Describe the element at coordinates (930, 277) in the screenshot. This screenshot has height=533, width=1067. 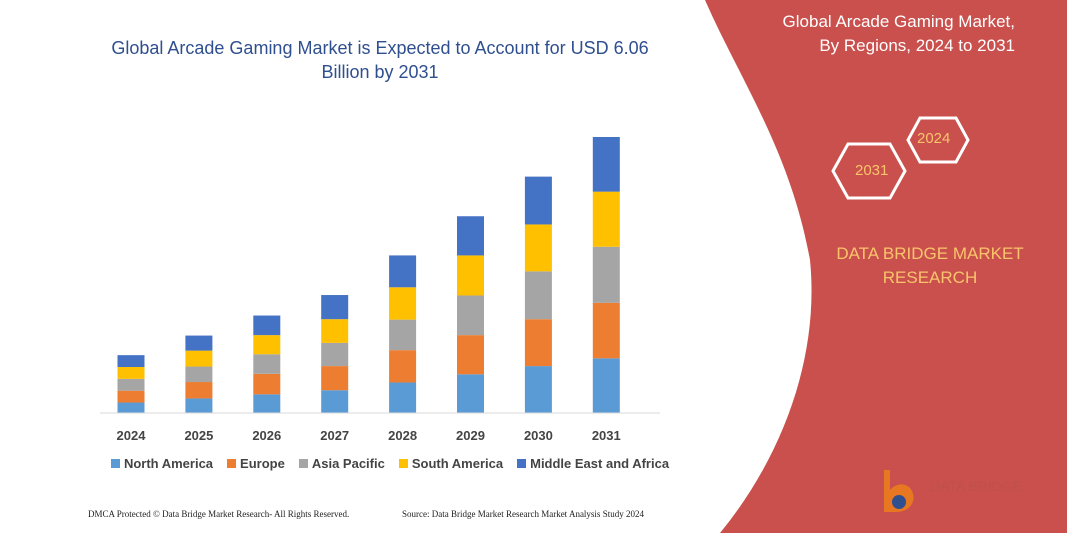
I see `brand-line2: RESEARCH` at that location.